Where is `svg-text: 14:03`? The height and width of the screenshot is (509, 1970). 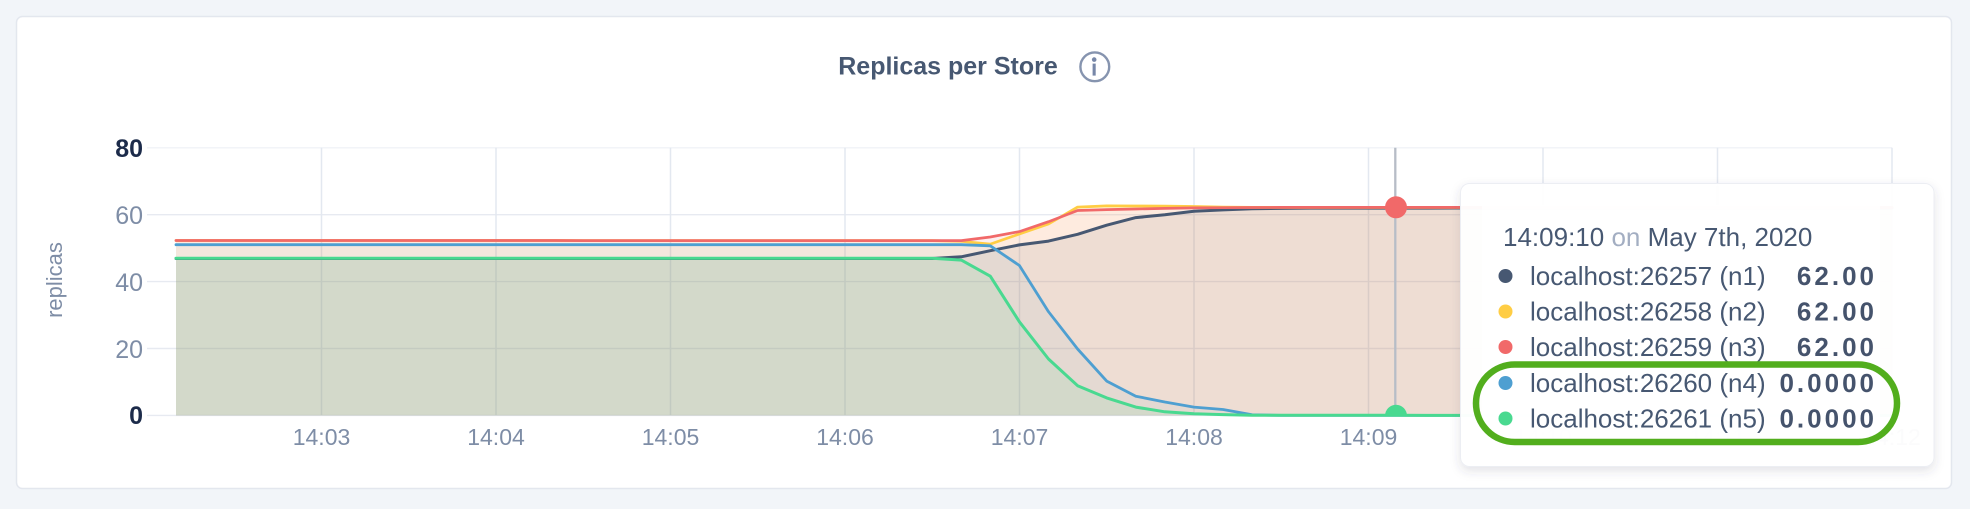
svg-text: 14:03 is located at coordinates (322, 437).